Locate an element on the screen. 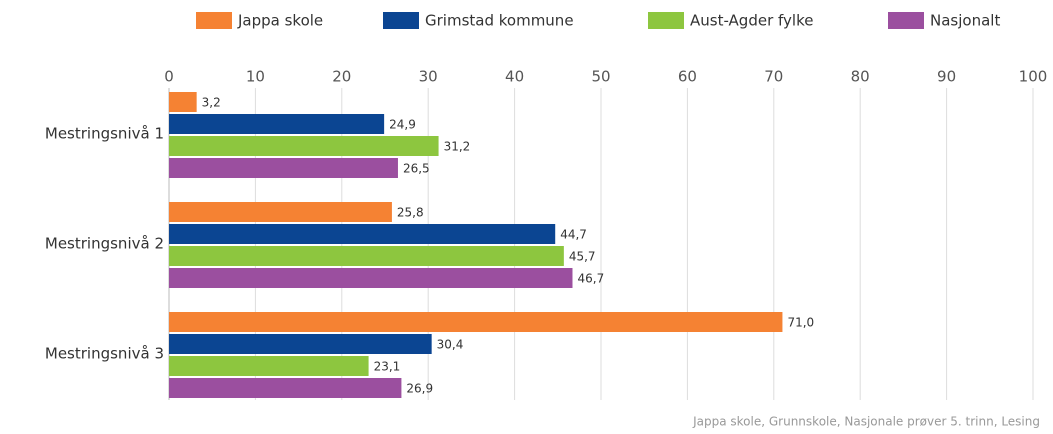 This screenshot has height=434, width=1053. x-tick-label: 70 is located at coordinates (773, 77).